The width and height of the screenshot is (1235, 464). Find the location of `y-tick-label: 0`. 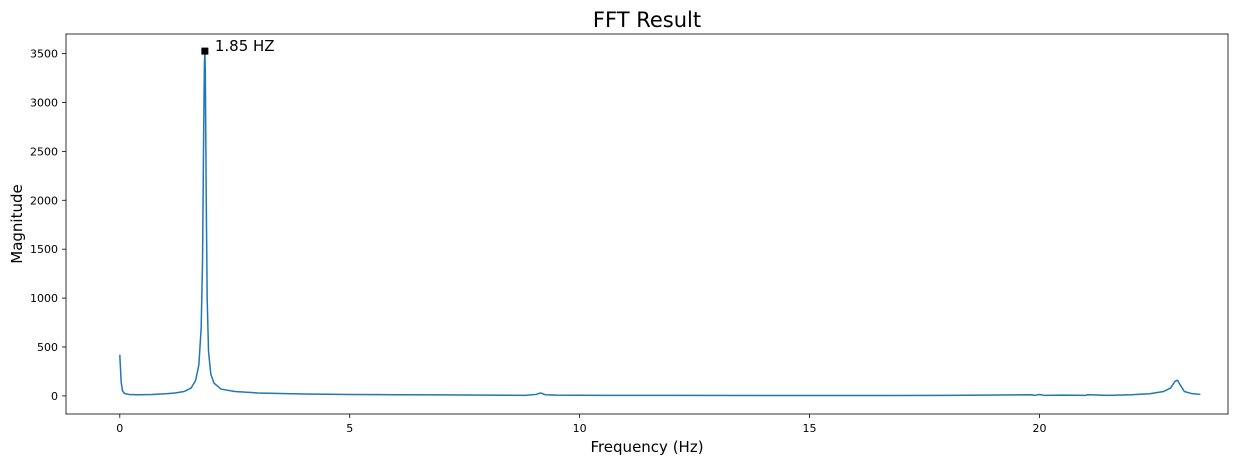

y-tick-label: 0 is located at coordinates (54, 396).